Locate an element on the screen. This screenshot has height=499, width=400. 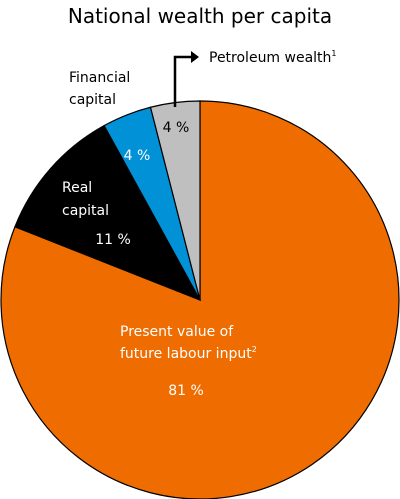
slice-label-real-line1: Real is located at coordinates (77, 188).